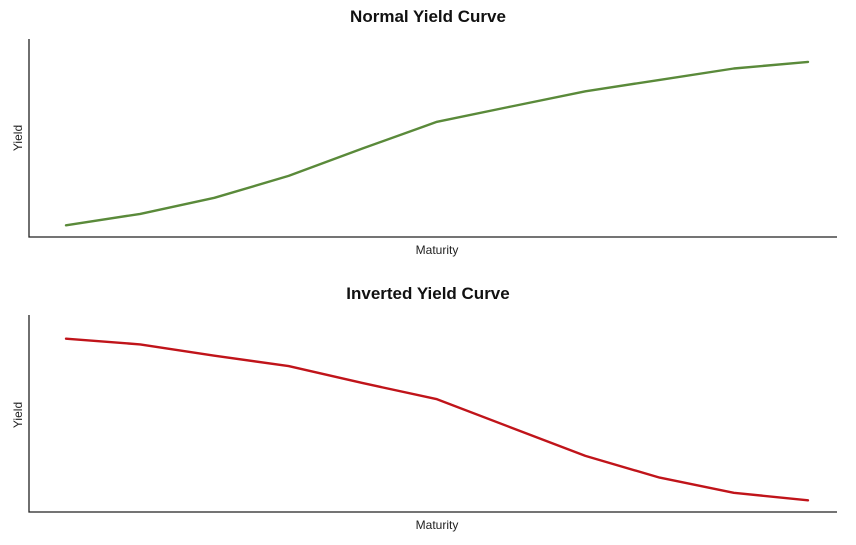  I want to click on chart-title: Normal Yield Curve, so click(428, 16).